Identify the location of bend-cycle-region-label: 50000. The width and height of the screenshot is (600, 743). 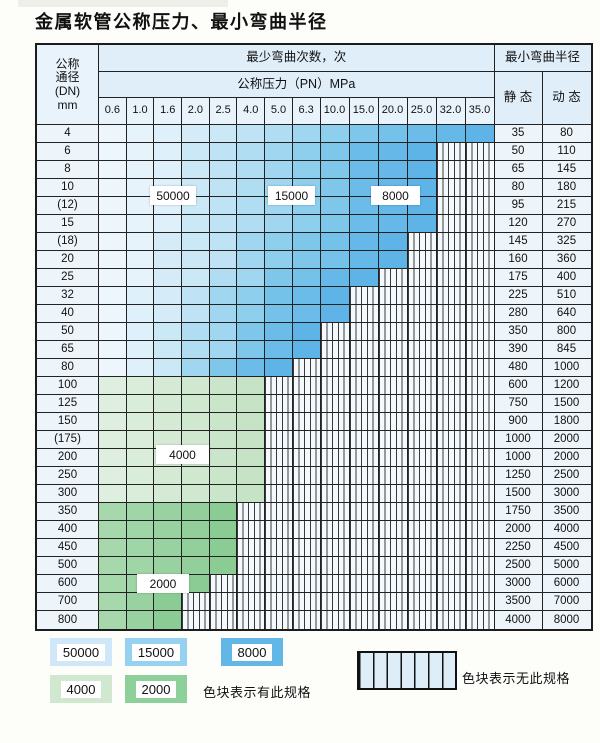
(173, 195).